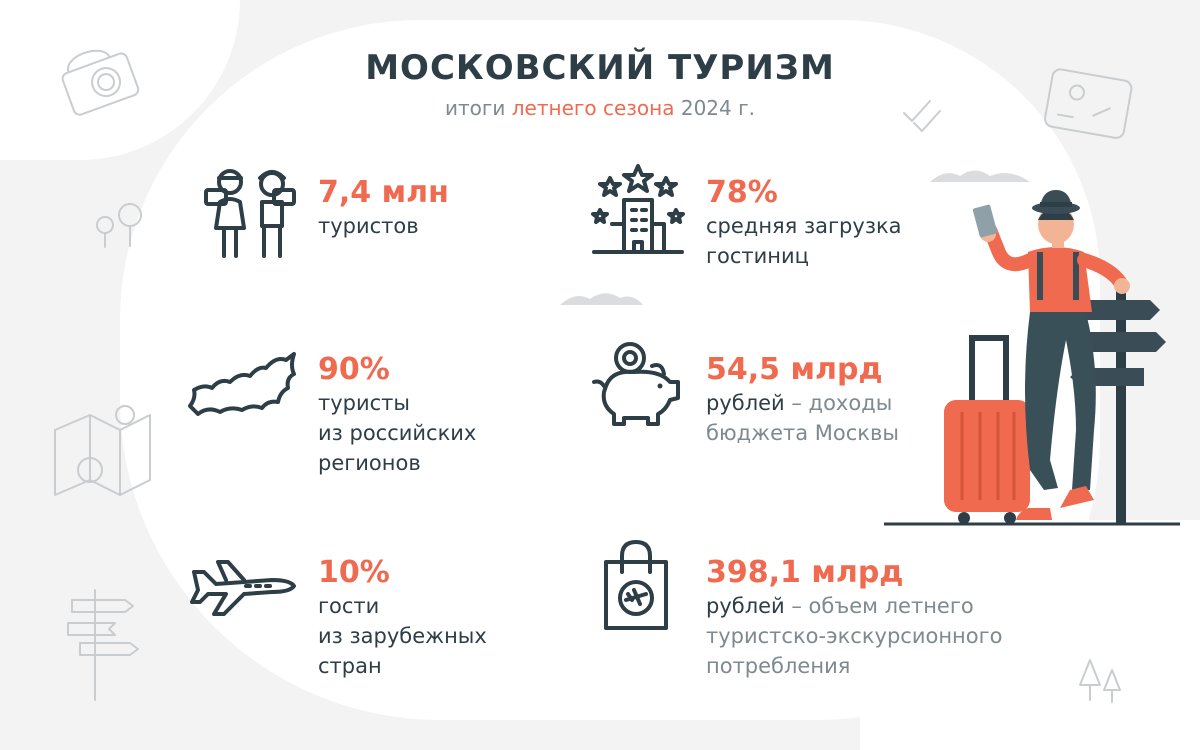 The width and height of the screenshot is (1200, 750). What do you see at coordinates (242, 384) in the screenshot?
I see `russia-map-icon` at bounding box center [242, 384].